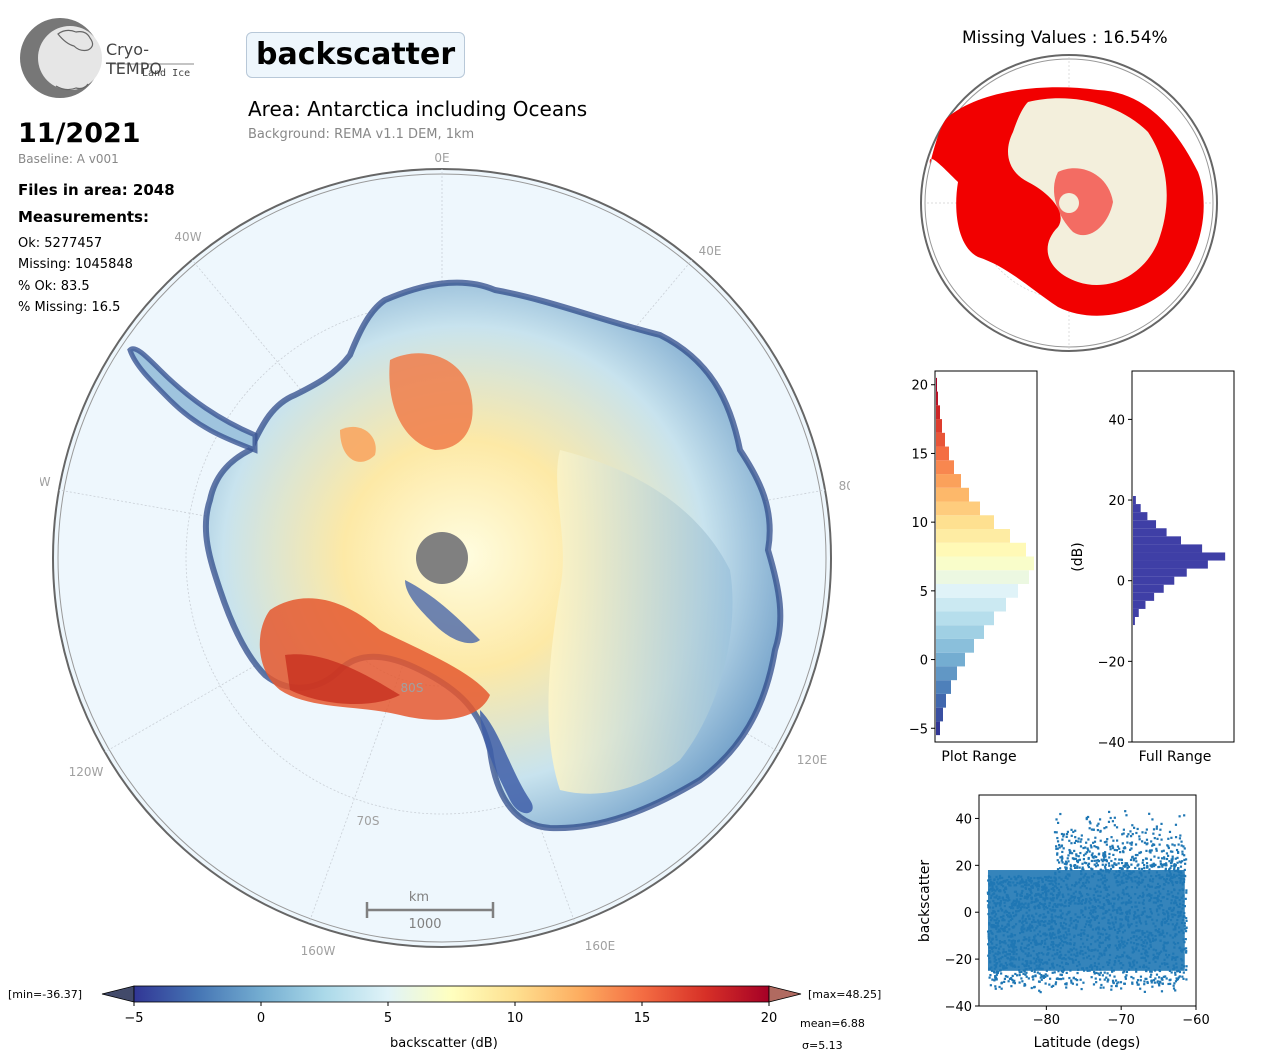  Describe the element at coordinates (187, 237) in the screenshot. I see `lon-label-40w: 40W` at that location.